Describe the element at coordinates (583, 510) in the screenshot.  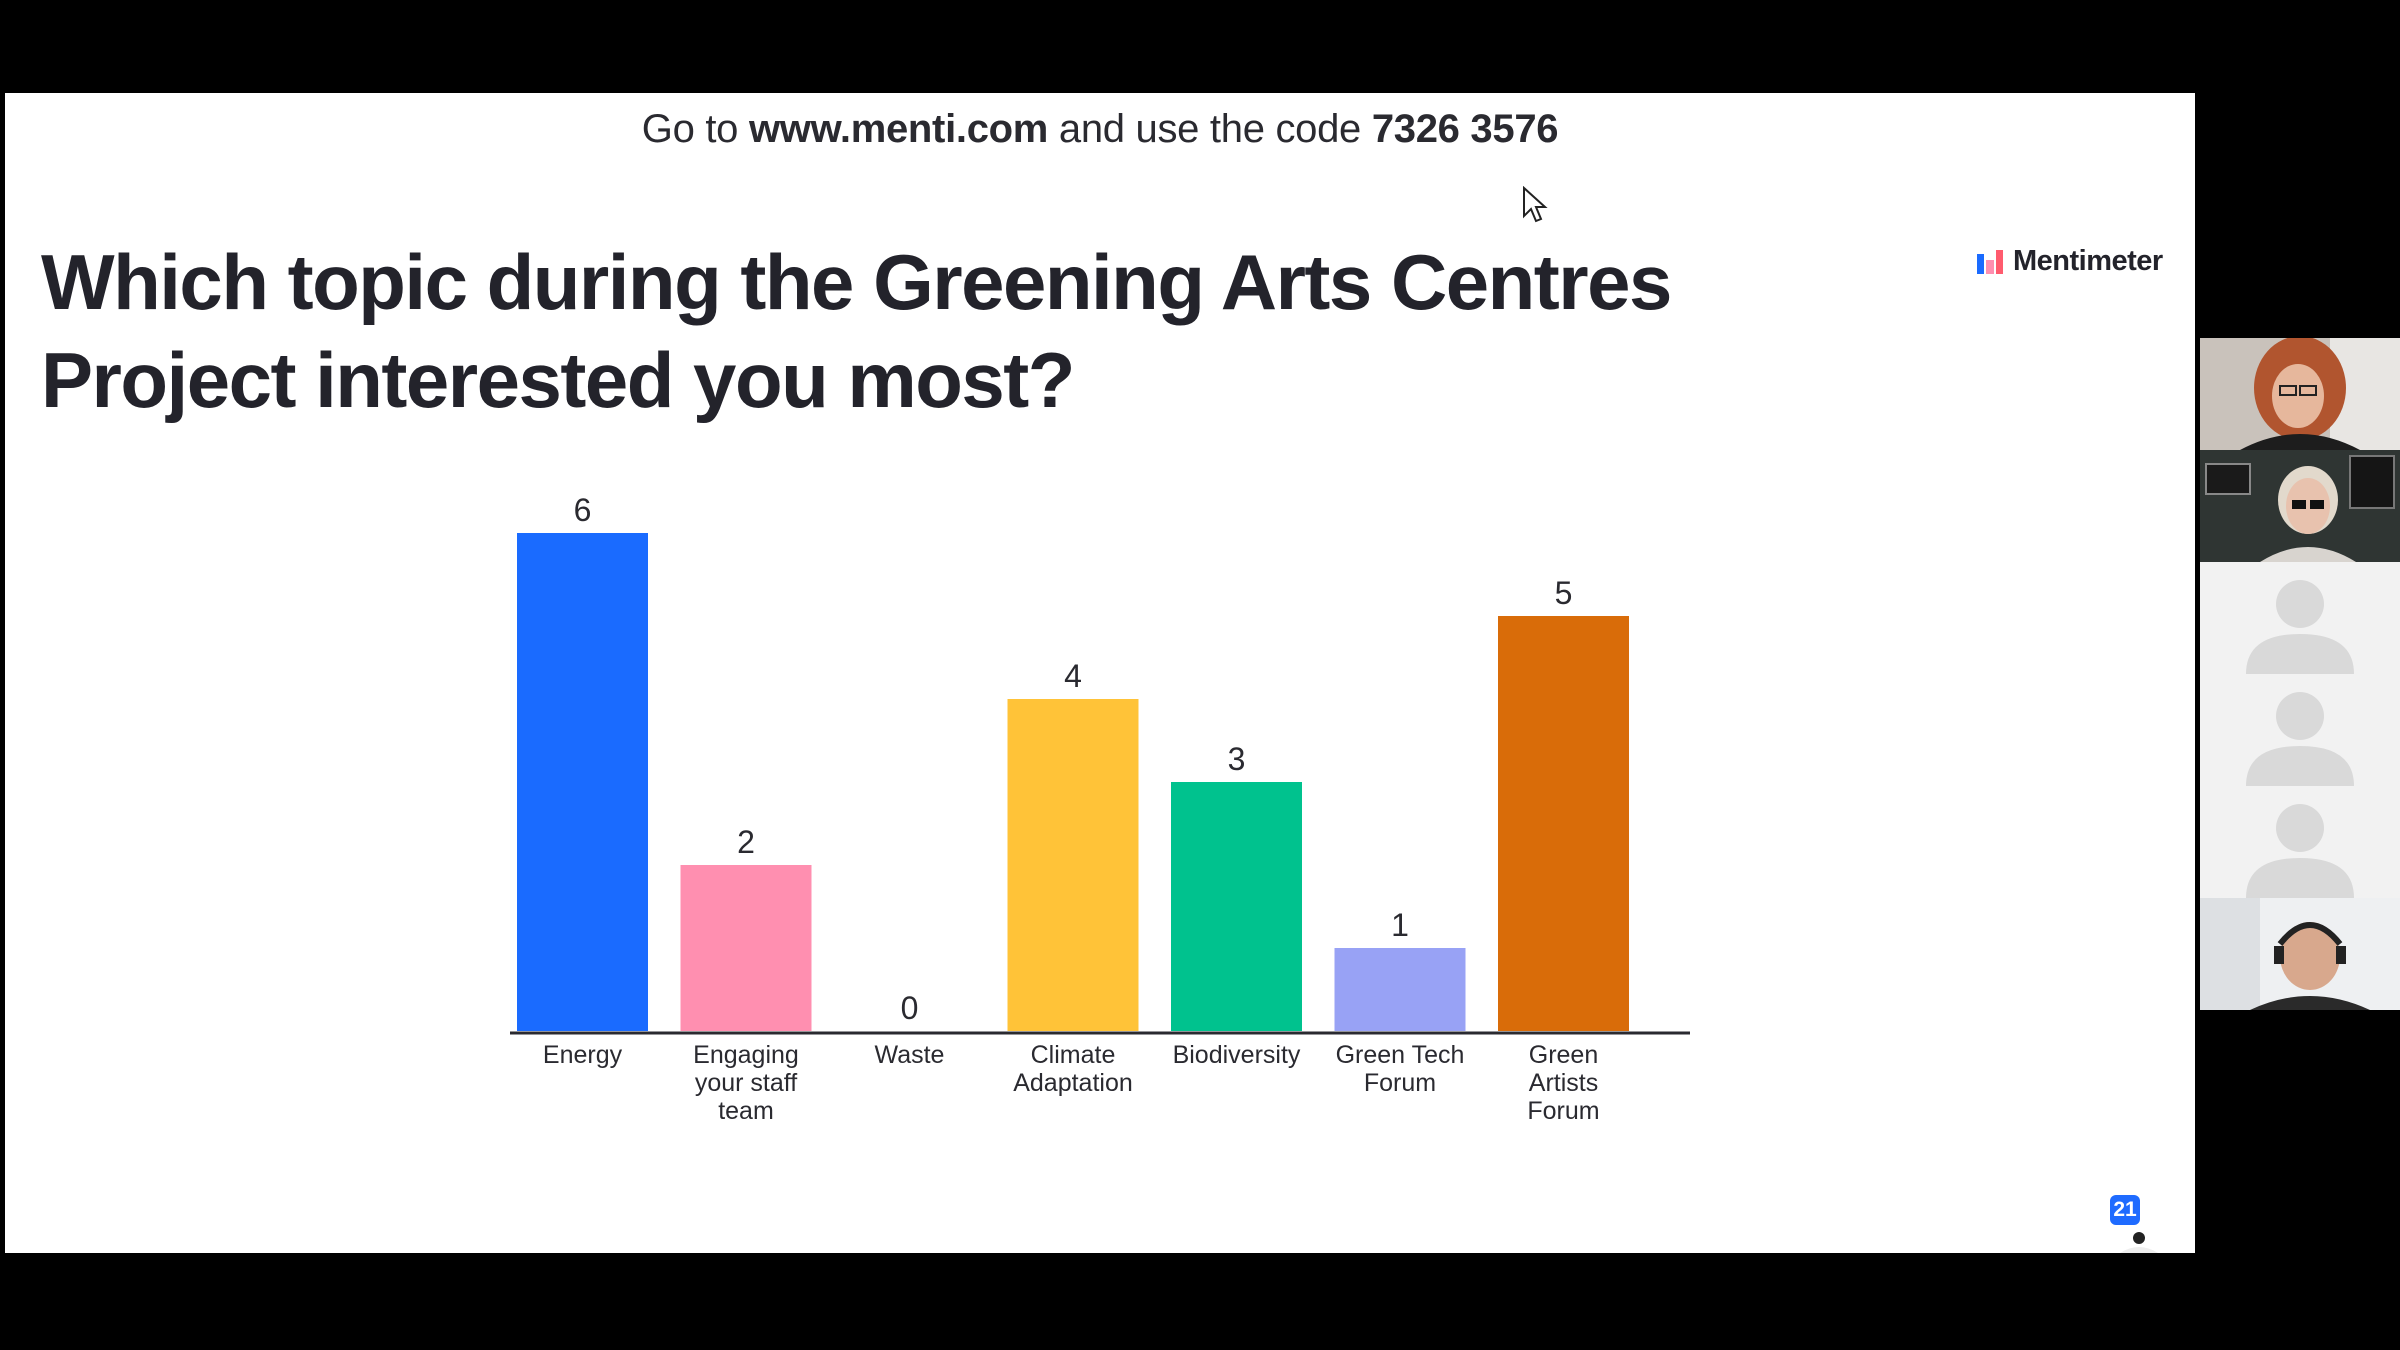
I see `bar-value-label: 6` at that location.